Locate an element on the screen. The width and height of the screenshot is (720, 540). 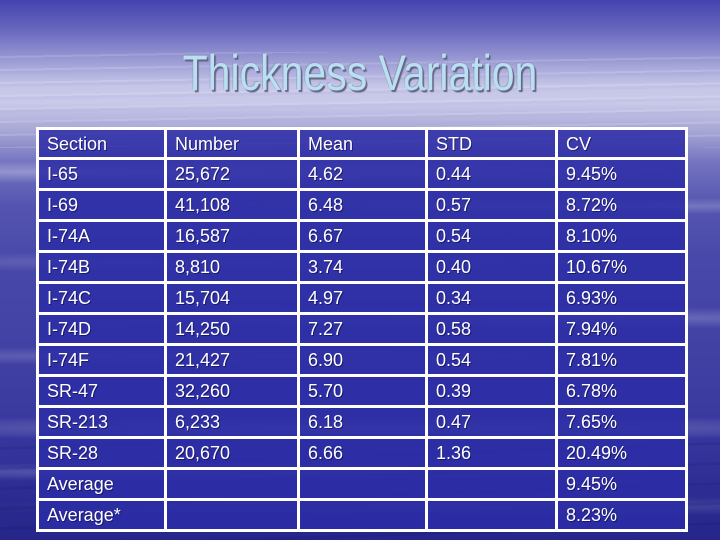
table-header-row: Section Number Mean STD CV is located at coordinates (362, 143).